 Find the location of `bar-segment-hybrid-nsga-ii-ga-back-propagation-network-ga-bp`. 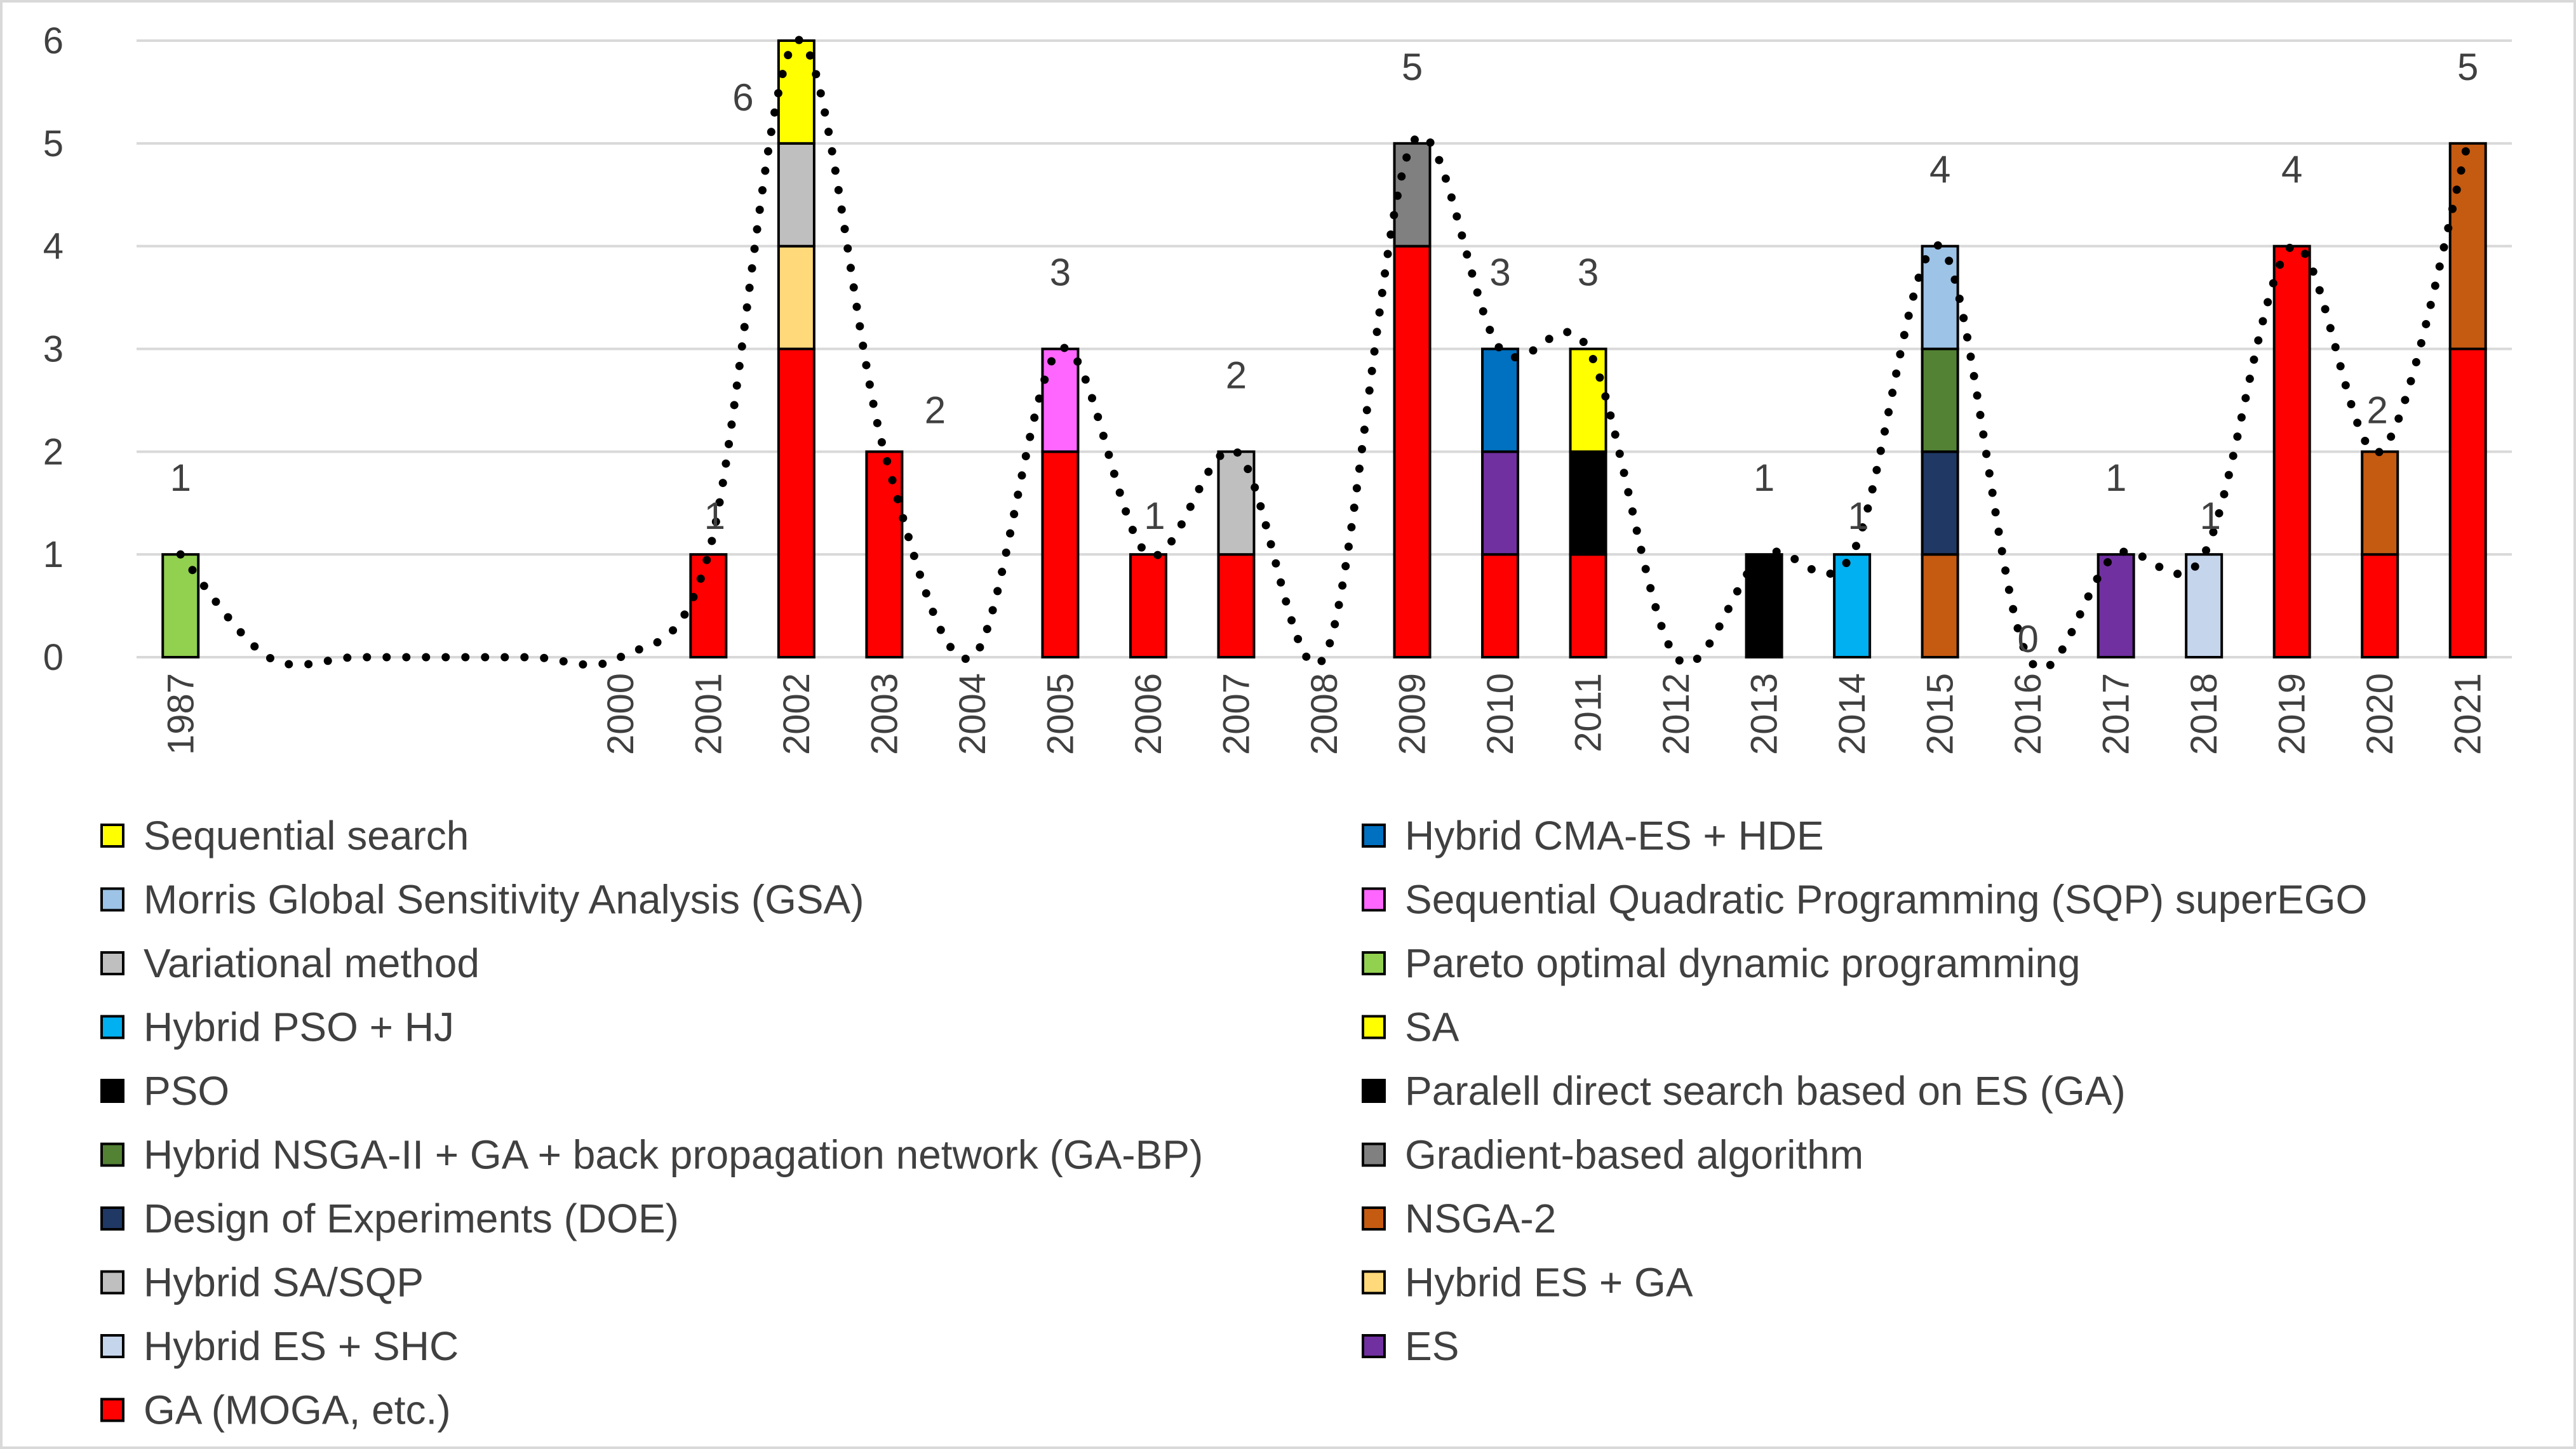

bar-segment-hybrid-nsga-ii-ga-back-propagation-network-ga-bp is located at coordinates (1940, 400).